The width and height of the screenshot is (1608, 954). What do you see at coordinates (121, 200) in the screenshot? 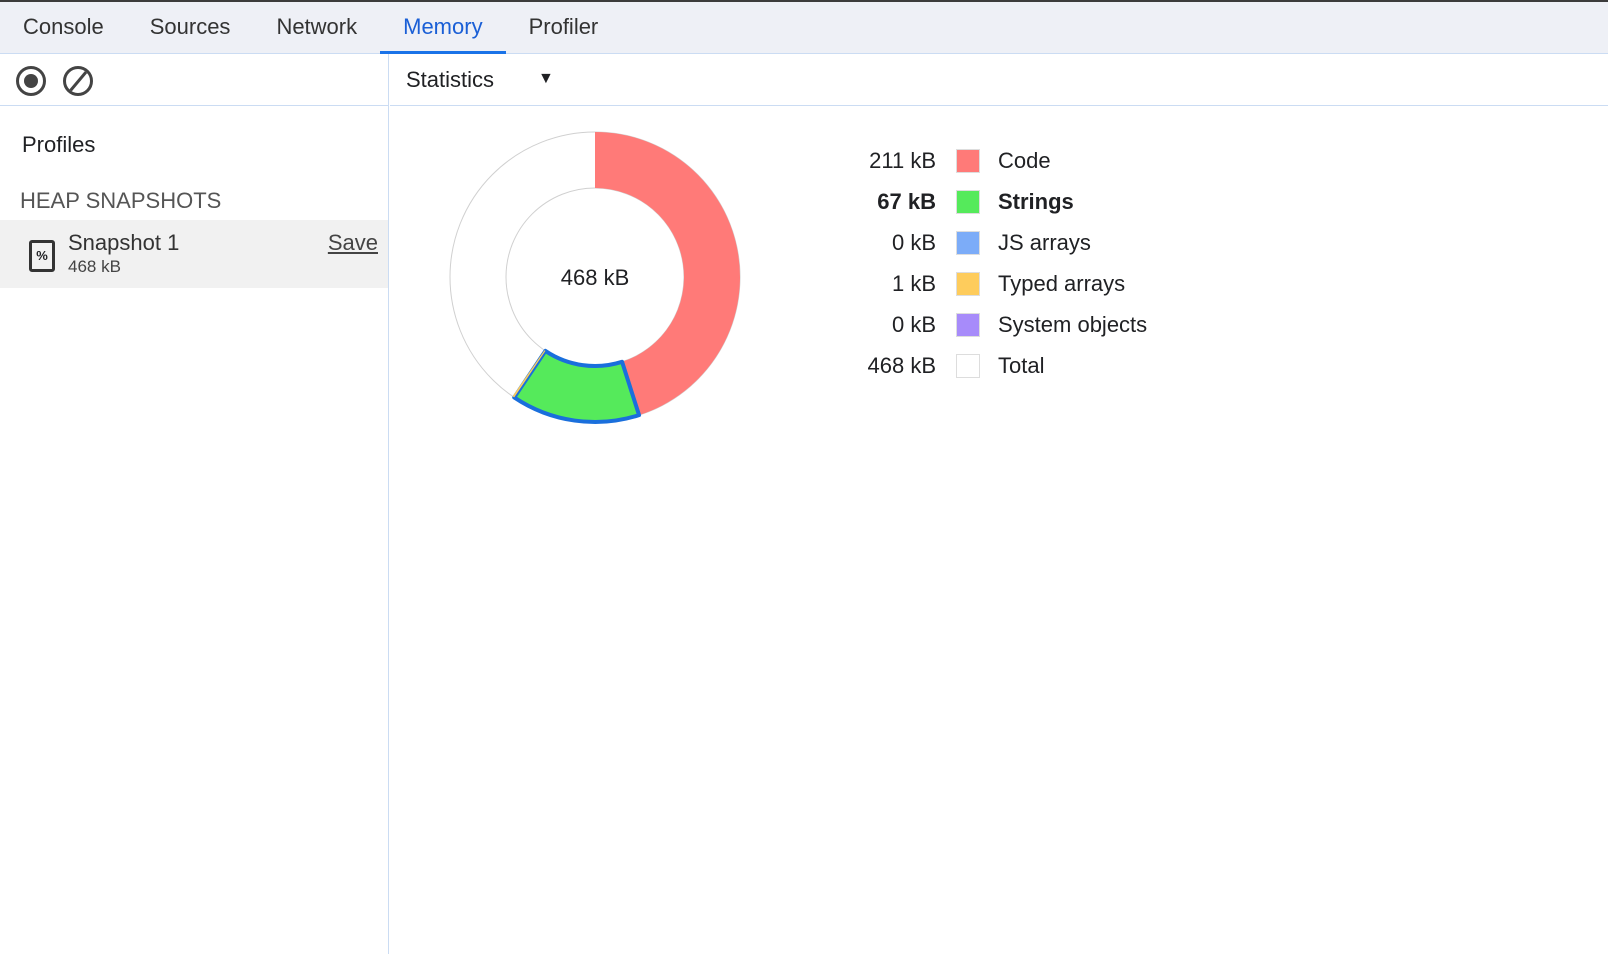
I see `heap-snapshots-section-title: HEAP SNAPSHOTS` at bounding box center [121, 200].